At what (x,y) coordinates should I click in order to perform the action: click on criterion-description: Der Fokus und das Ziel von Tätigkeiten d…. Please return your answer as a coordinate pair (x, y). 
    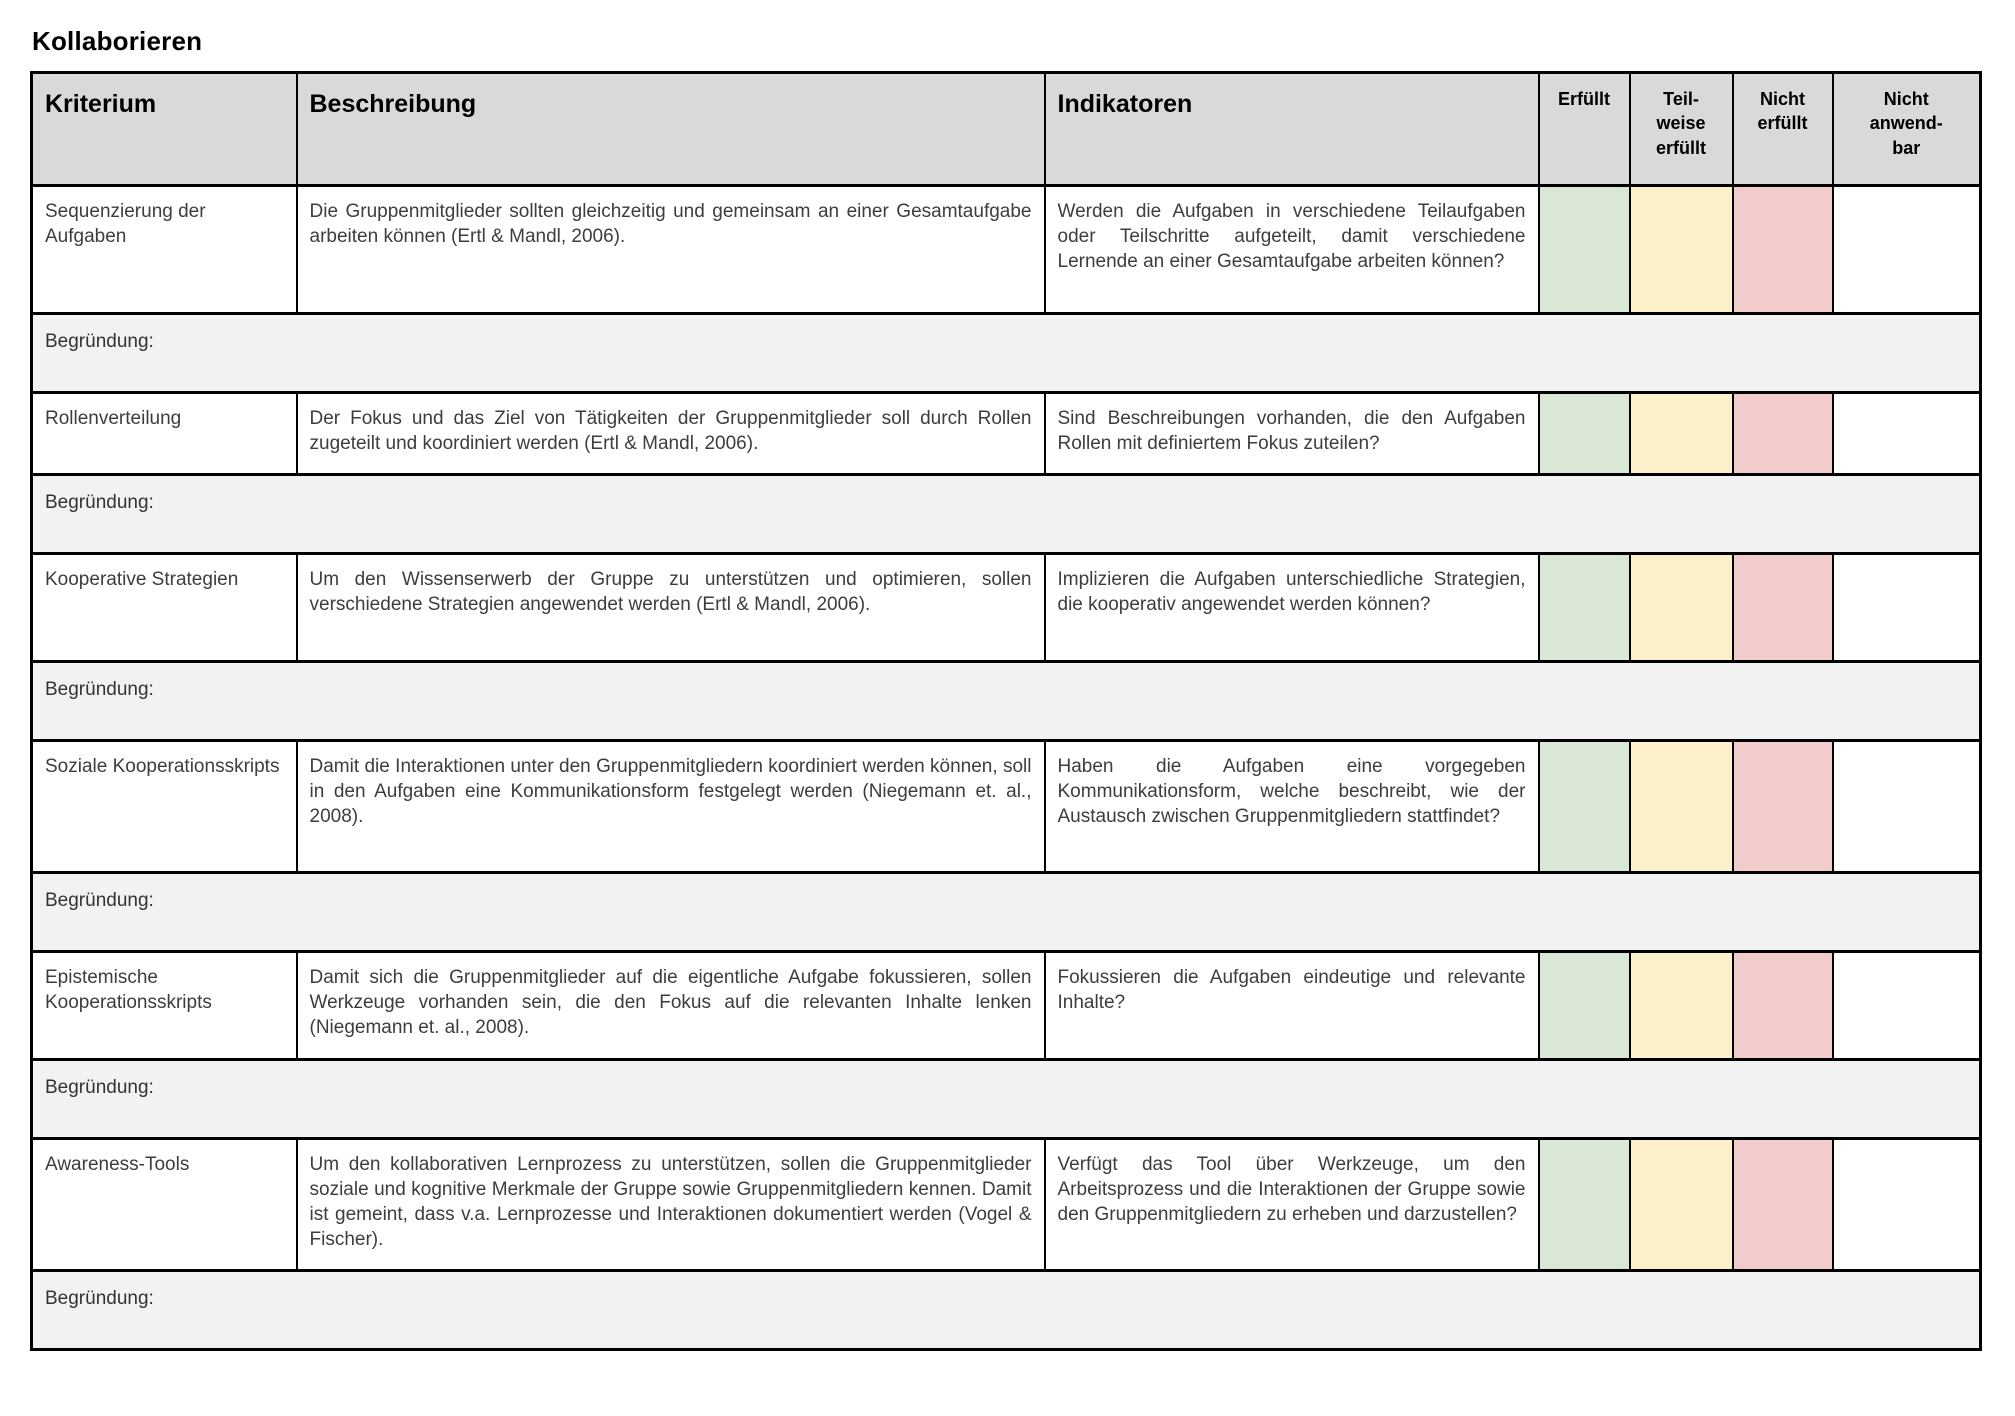
    Looking at the image, I should click on (670, 433).